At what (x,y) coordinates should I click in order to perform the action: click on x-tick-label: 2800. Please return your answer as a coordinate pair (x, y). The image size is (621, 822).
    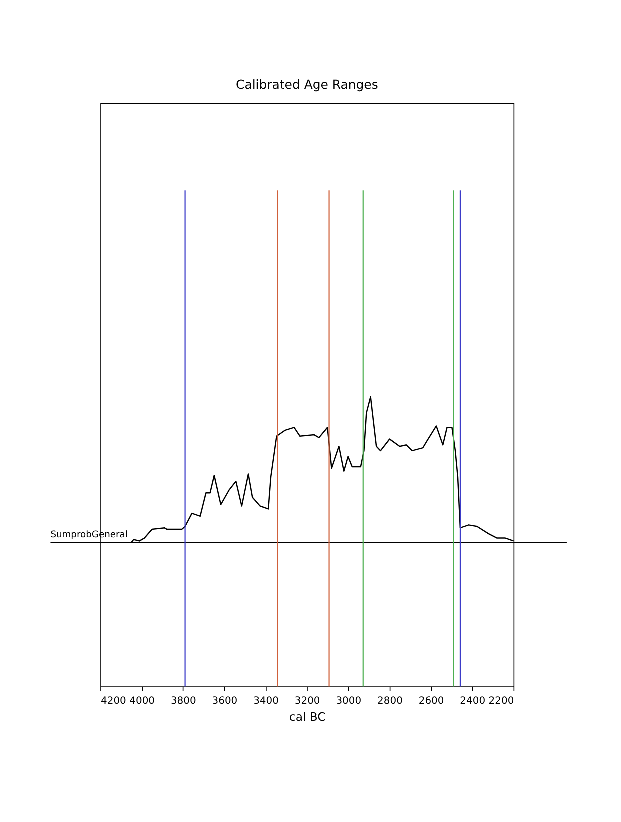
    Looking at the image, I should click on (390, 701).